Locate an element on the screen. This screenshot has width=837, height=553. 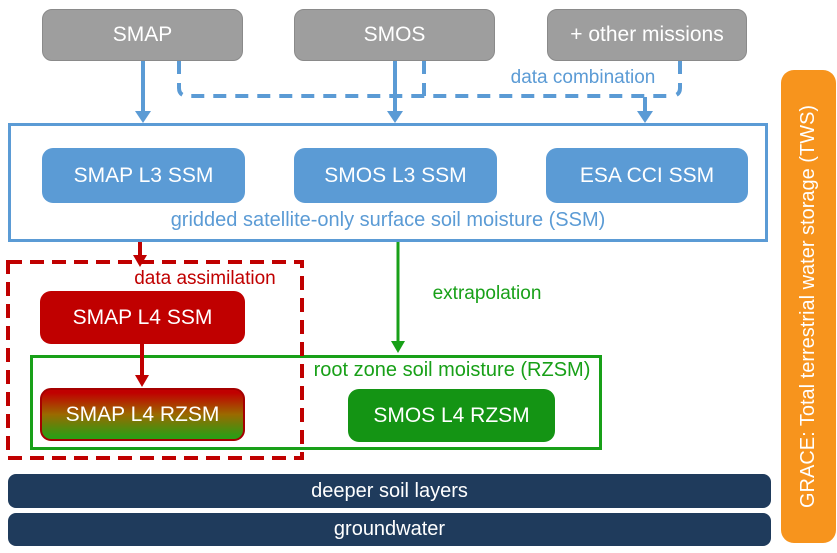
product-box-smos-l4-rzsm: SMOS L4 RZSM is located at coordinates (451, 415).